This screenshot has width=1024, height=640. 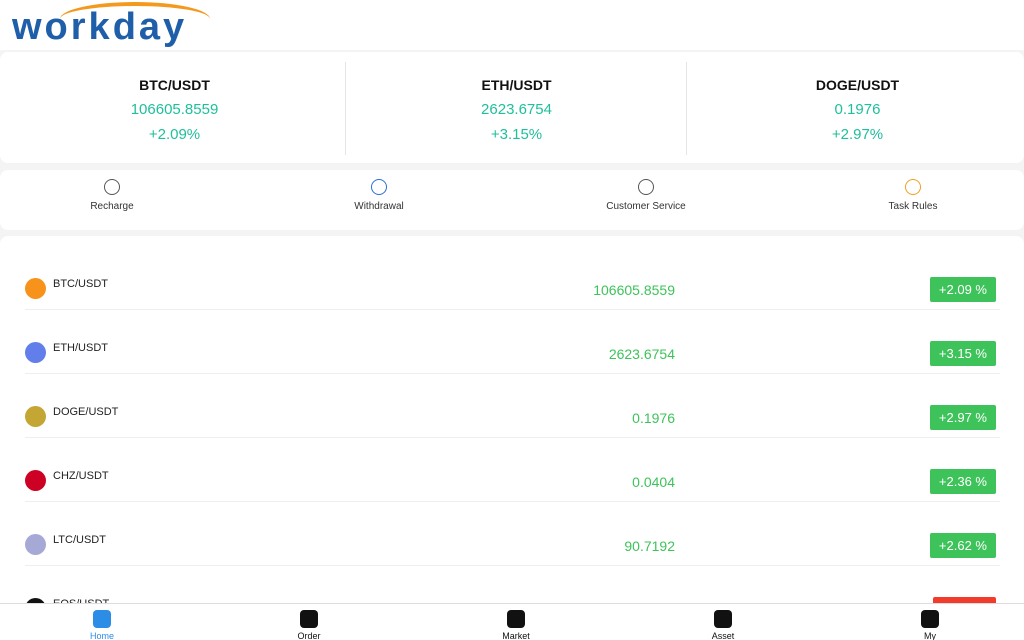 What do you see at coordinates (962, 417) in the screenshot?
I see `coin-change: +2.97 %` at bounding box center [962, 417].